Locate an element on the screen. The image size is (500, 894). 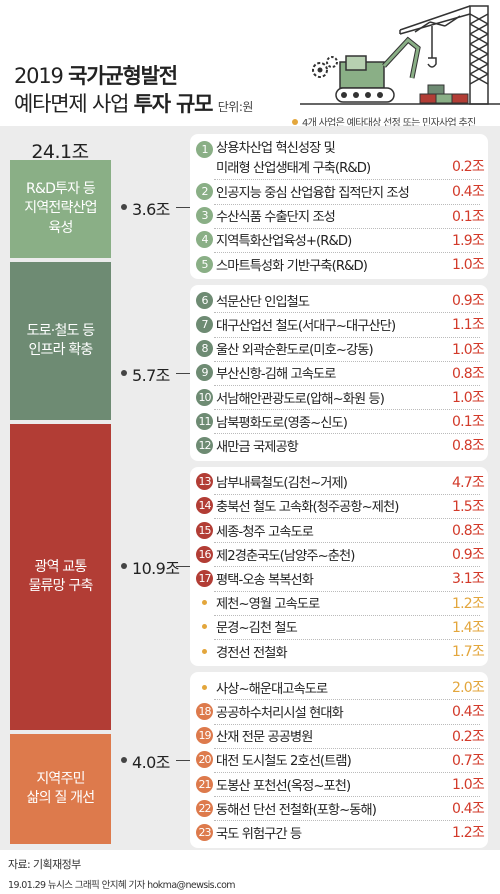
project-row: 14 충북선 철도 고속화(청주공항~제천) 1.5조 is located at coordinates (340, 506).